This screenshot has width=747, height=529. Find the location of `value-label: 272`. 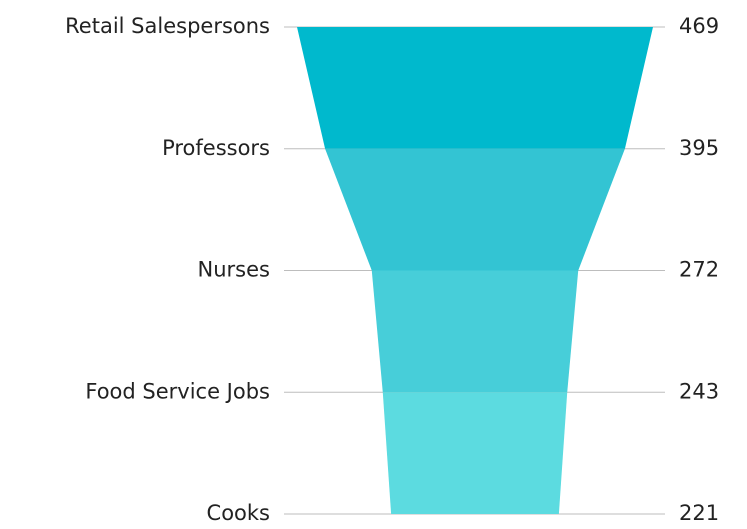

value-label: 272 is located at coordinates (699, 270).